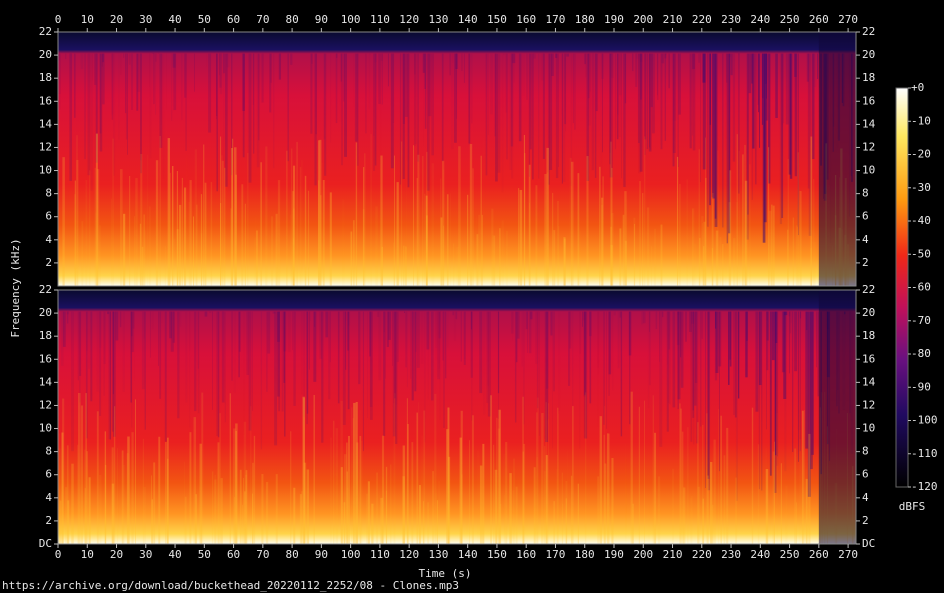  Describe the element at coordinates (760, 19) in the screenshot. I see `x-tick-label: 240` at that location.